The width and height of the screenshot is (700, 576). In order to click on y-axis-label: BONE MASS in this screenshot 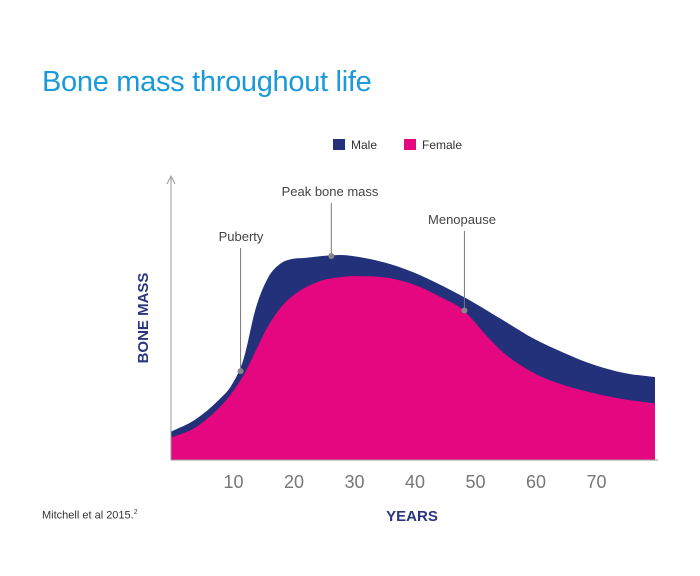, I will do `click(143, 318)`.